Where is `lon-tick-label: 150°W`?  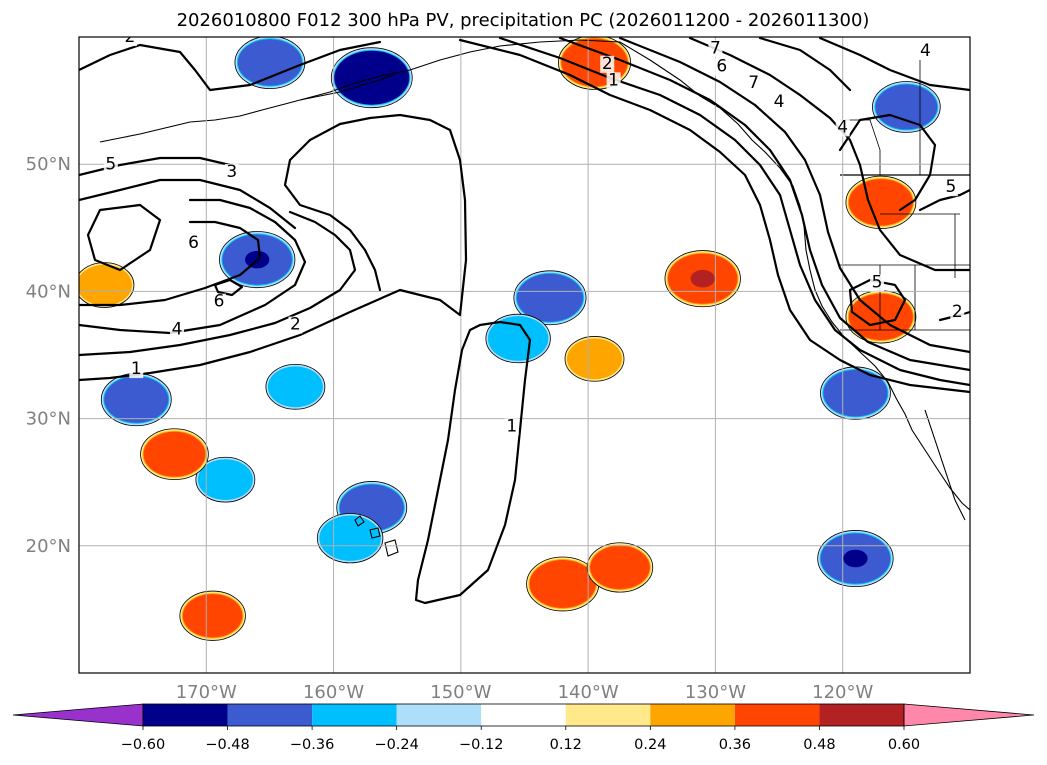
lon-tick-label: 150°W is located at coordinates (460, 692).